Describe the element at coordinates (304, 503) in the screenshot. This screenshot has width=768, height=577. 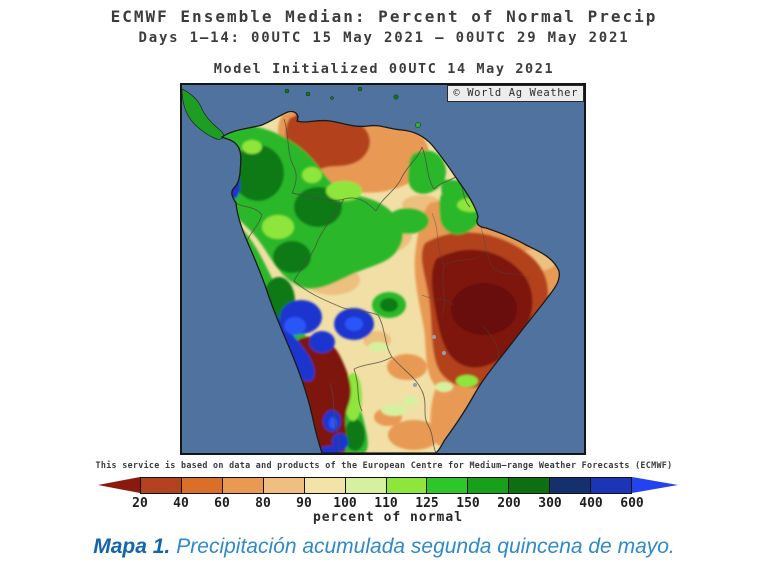
I see `colorbar-tick: 90` at that location.